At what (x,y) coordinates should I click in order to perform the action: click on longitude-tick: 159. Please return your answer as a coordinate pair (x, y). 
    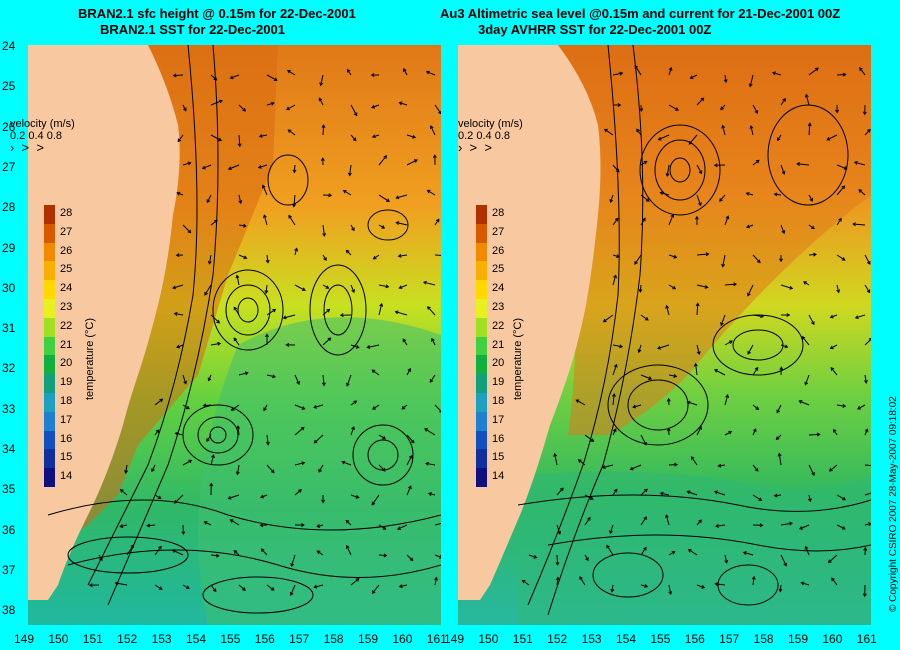
    Looking at the image, I should click on (368, 639).